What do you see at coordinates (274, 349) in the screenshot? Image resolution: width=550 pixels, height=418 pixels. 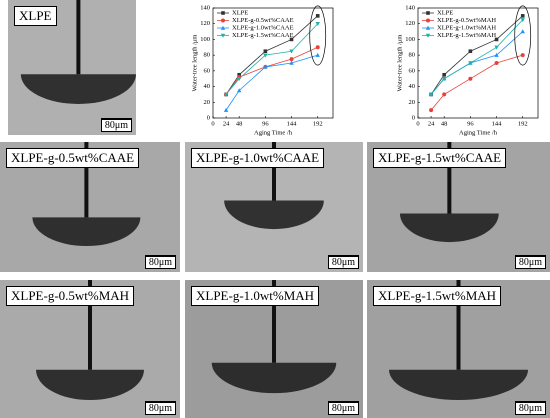 I see `micrograph: XLPE-g-1.0wt%MAH 80μm` at bounding box center [274, 349].